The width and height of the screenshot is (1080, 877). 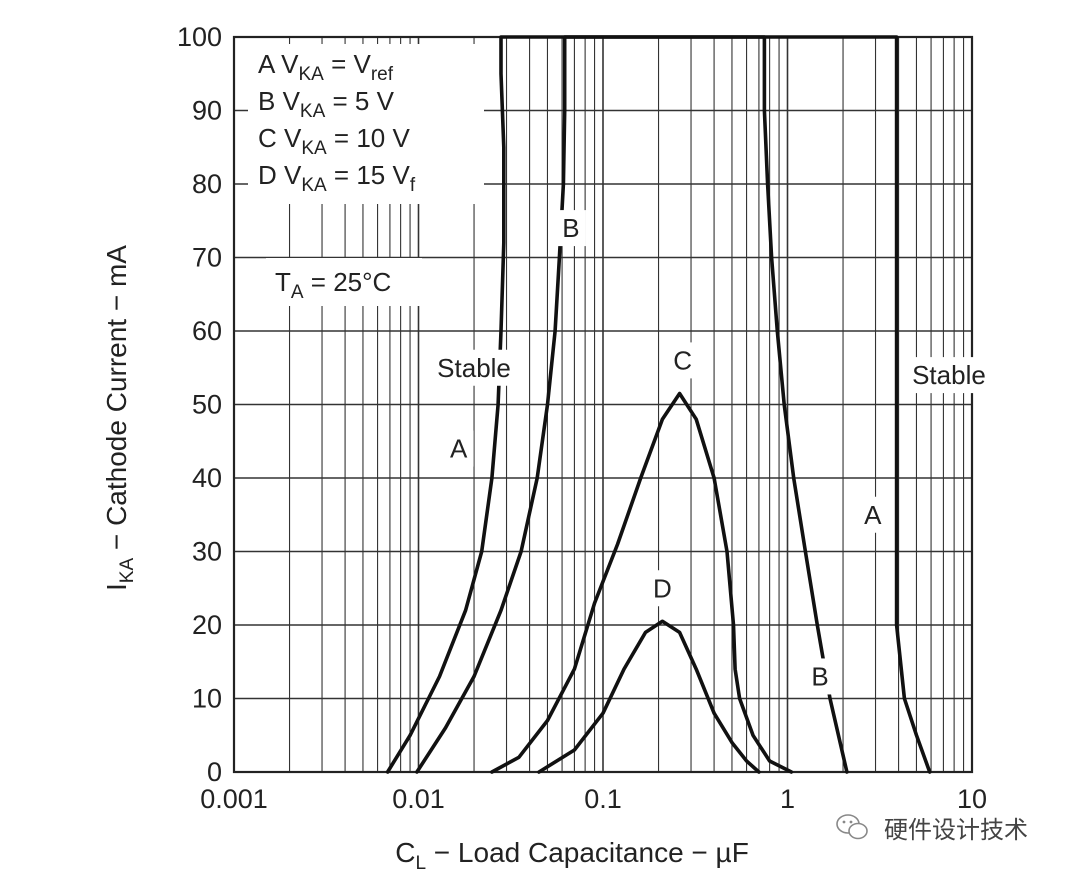 I want to click on curve-label-d: D, so click(x=662, y=588).